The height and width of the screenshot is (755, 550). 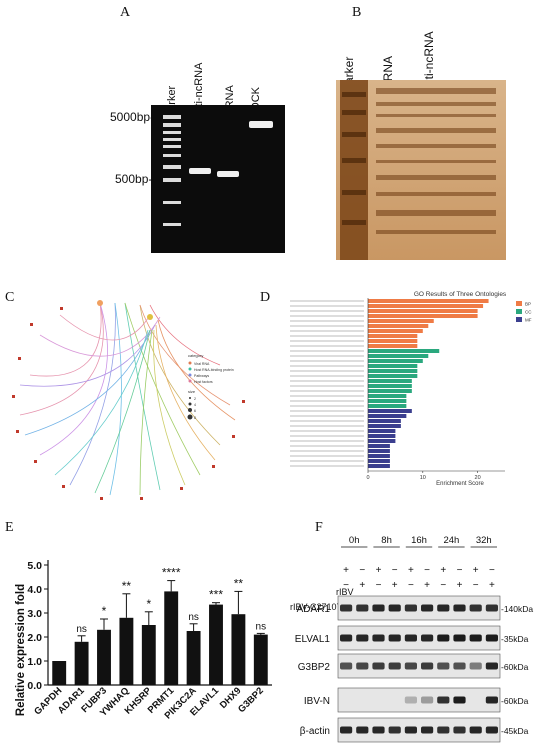 I want to click on go-xtick-label-0: 0, so click(x=367, y=478).